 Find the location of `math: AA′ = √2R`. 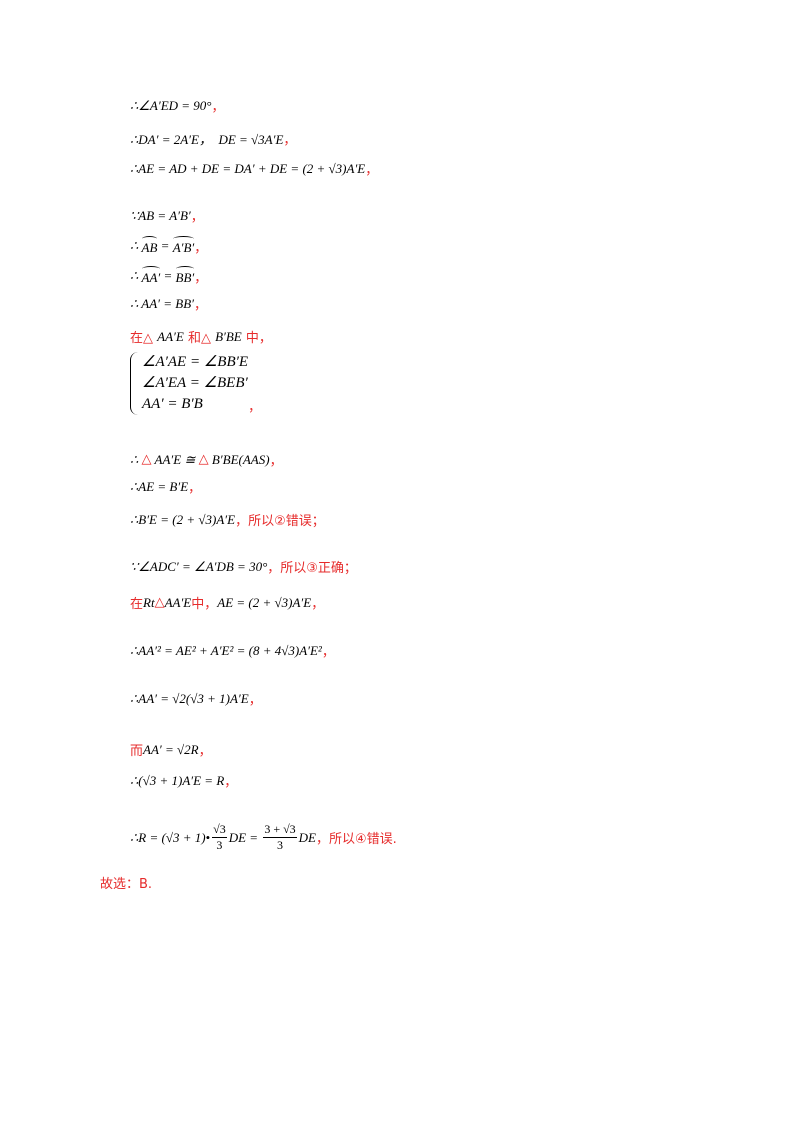

math: AA′ = √2R is located at coordinates (171, 749).